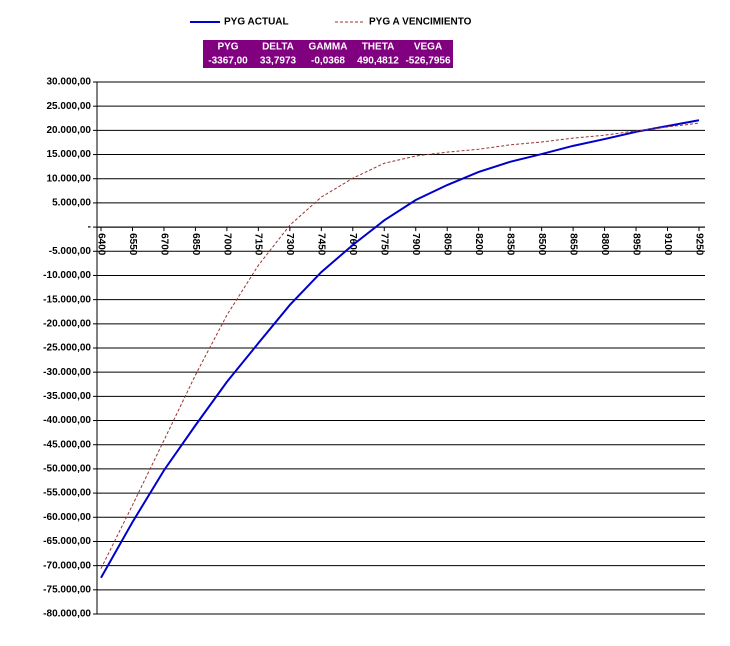 The height and width of the screenshot is (646, 730). I want to click on x-tick-label: 8650, so click(572, 244).